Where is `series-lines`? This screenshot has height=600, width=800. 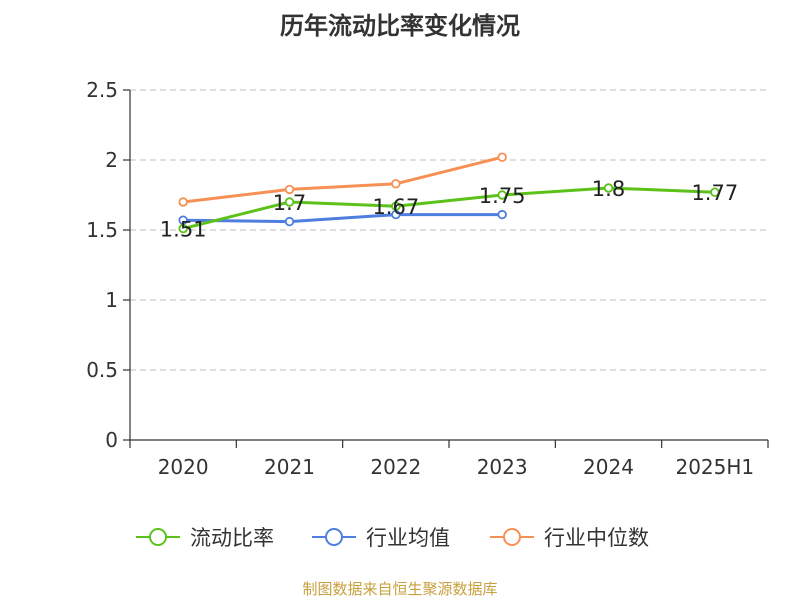 series-lines is located at coordinates (449, 193).